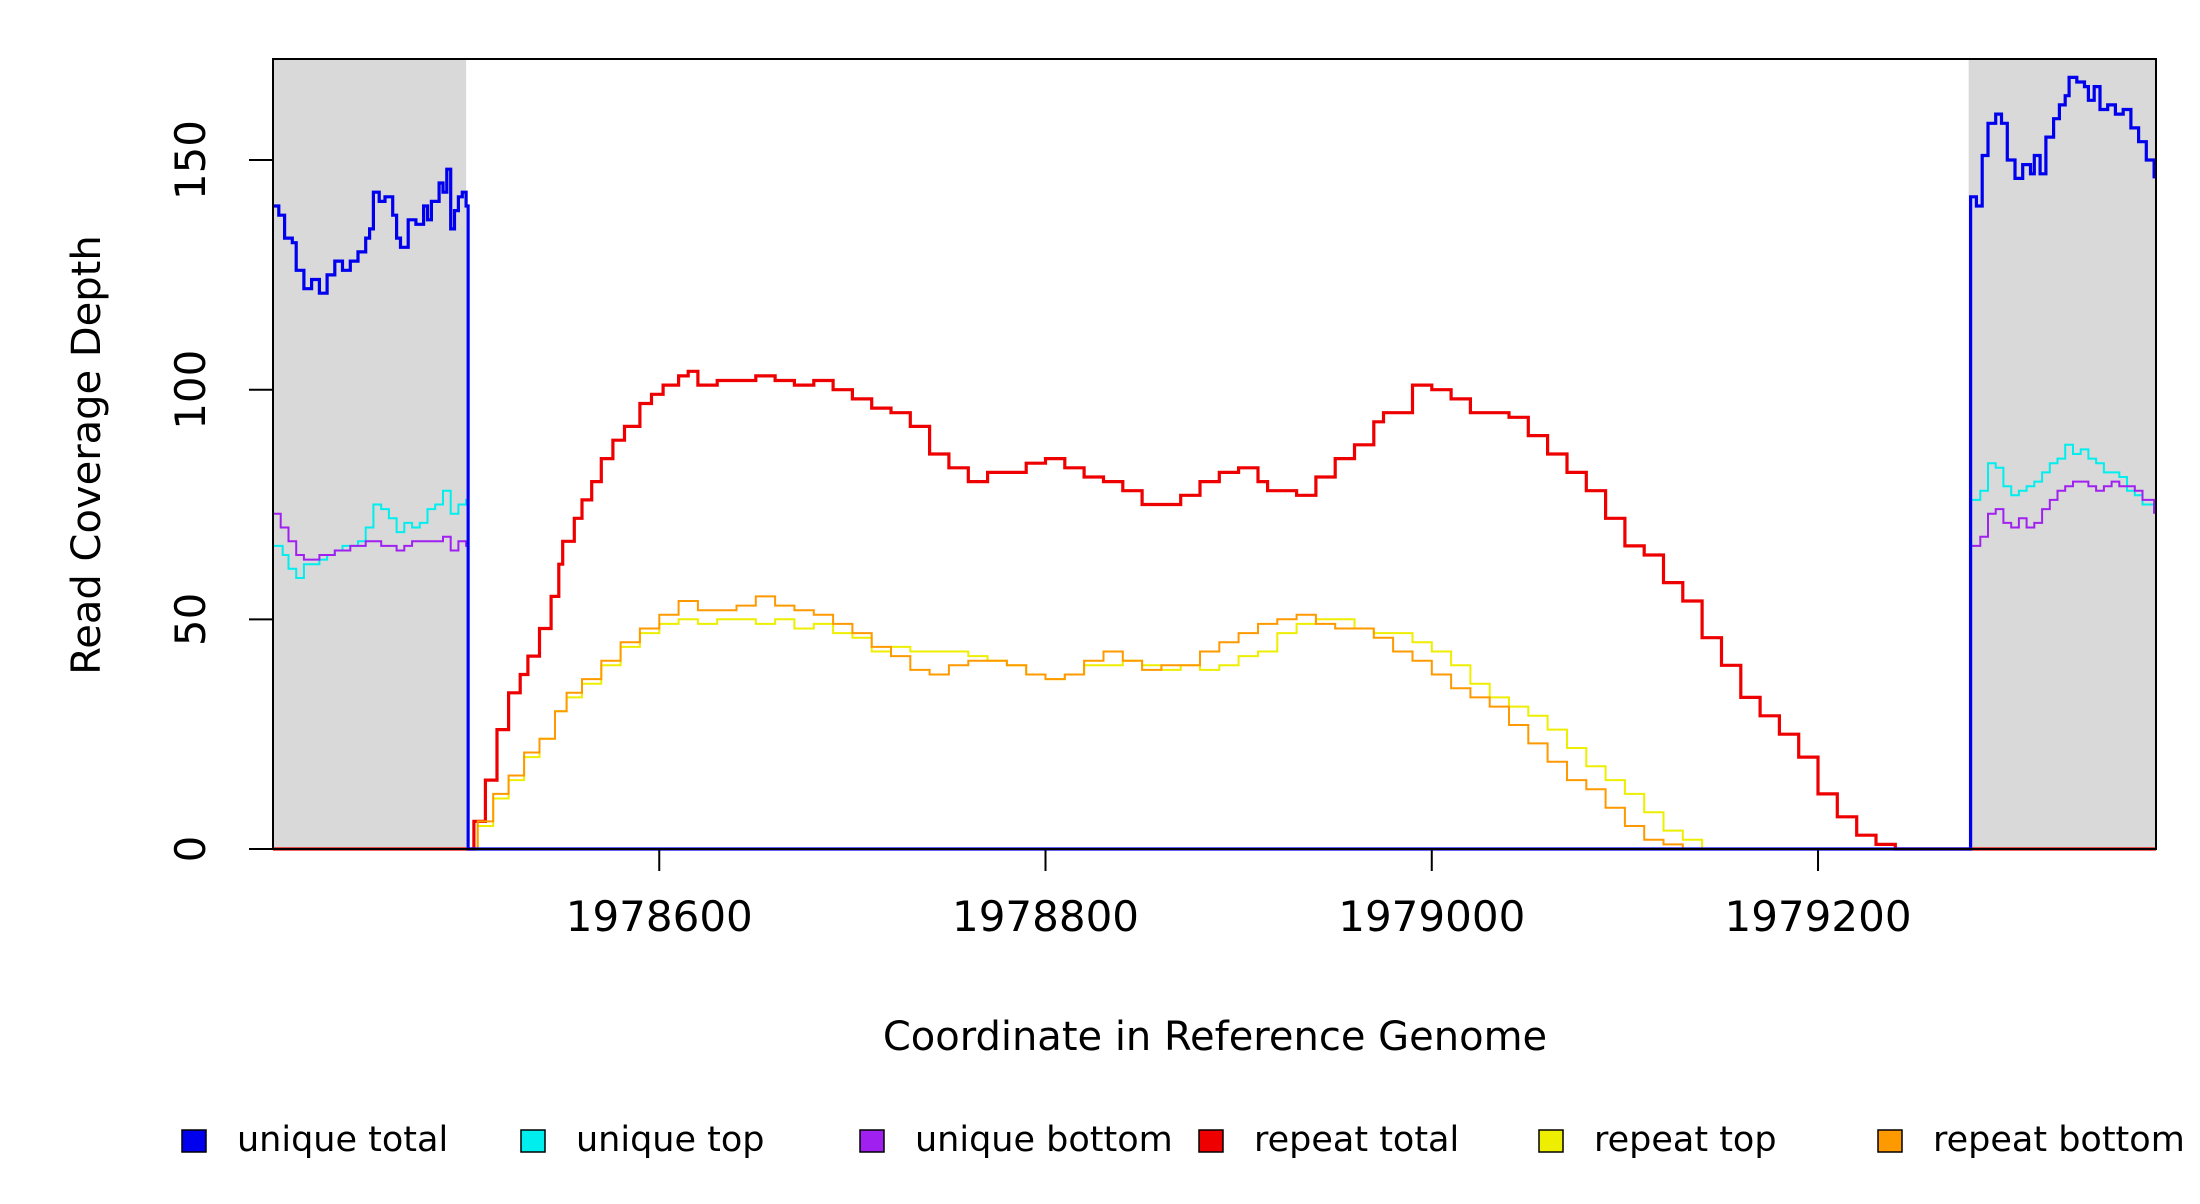 The image size is (2200, 1204). Describe the element at coordinates (190, 619) in the screenshot. I see `y-tick-label-1: 50` at that location.